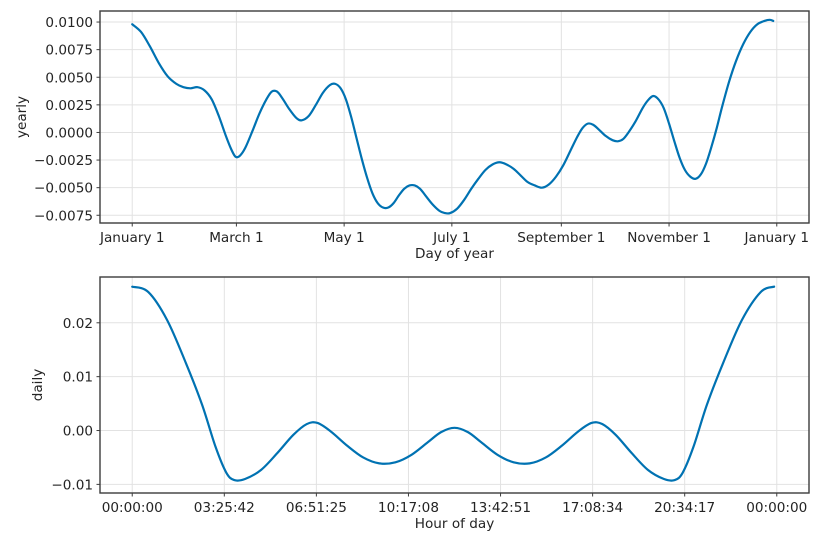 The image size is (825, 536). What do you see at coordinates (69, 133) in the screenshot?
I see `yearly-y-tick-label: 0.0000` at bounding box center [69, 133].